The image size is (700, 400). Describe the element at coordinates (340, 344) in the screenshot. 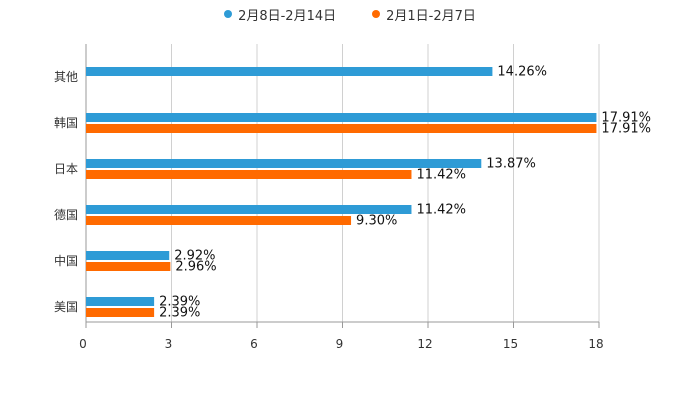

I see `x-tick-label: 9` at that location.